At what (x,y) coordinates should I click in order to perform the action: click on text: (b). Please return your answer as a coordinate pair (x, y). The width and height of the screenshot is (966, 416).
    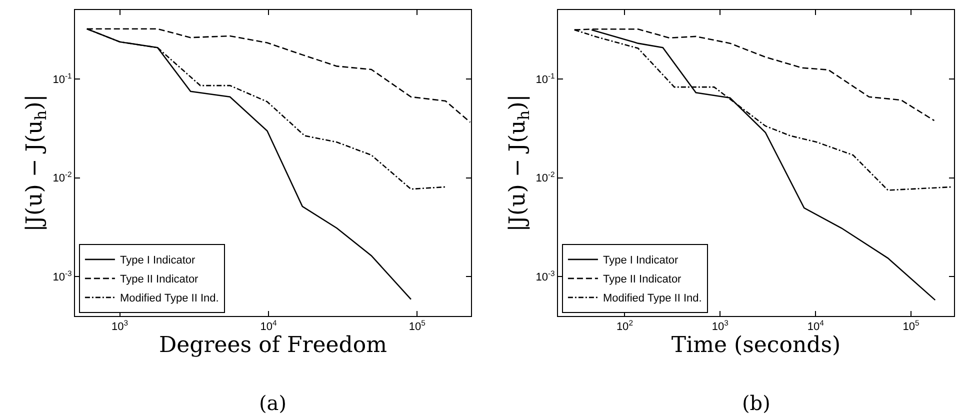
    Looking at the image, I should click on (756, 403).